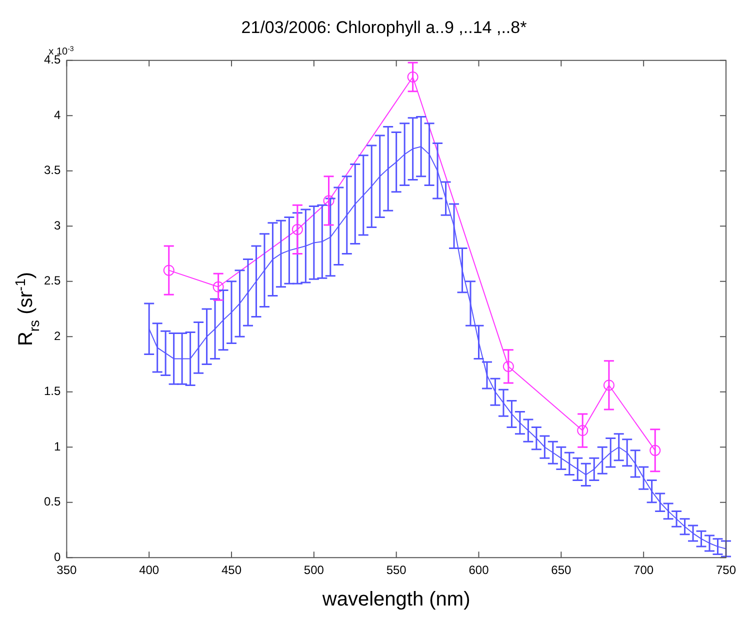 The height and width of the screenshot is (624, 750). What do you see at coordinates (52, 501) in the screenshot?
I see `y-tick-label: 0.5` at bounding box center [52, 501].